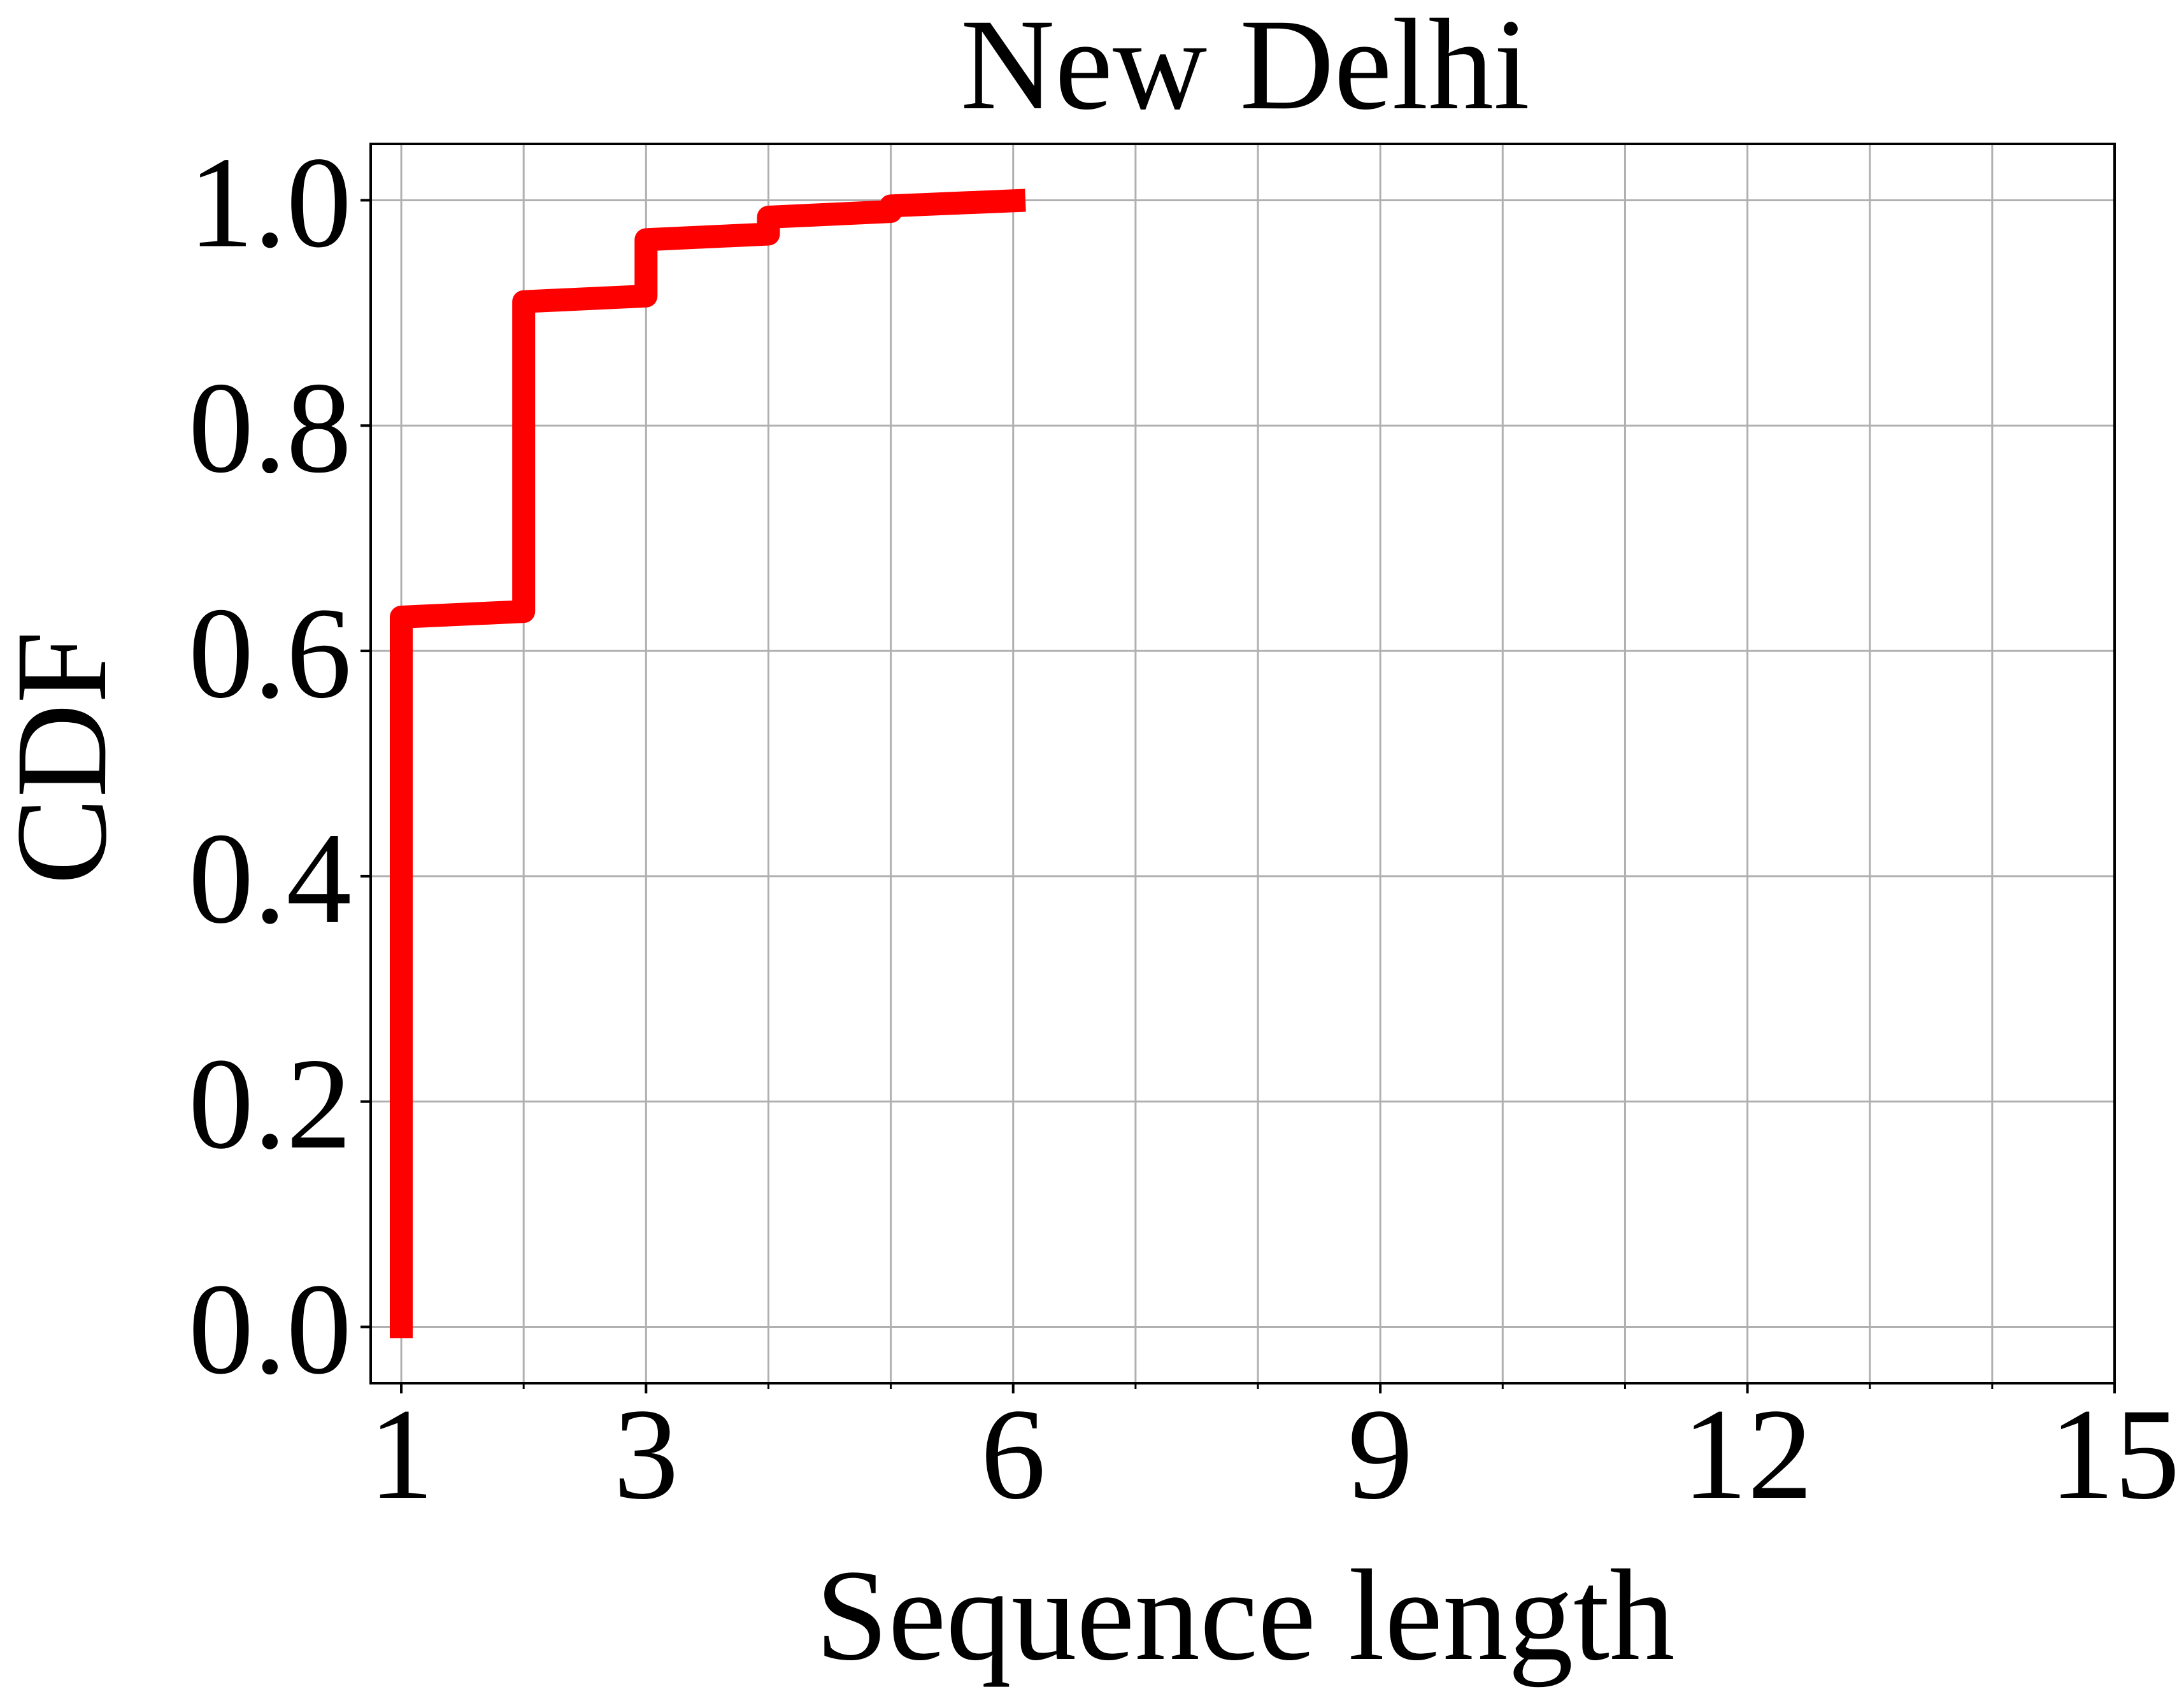 The image size is (2184, 1701). I want to click on y-tick-labels: 0.0 0.2 0.4 0.6 0.8 1.0, so click(270, 765).